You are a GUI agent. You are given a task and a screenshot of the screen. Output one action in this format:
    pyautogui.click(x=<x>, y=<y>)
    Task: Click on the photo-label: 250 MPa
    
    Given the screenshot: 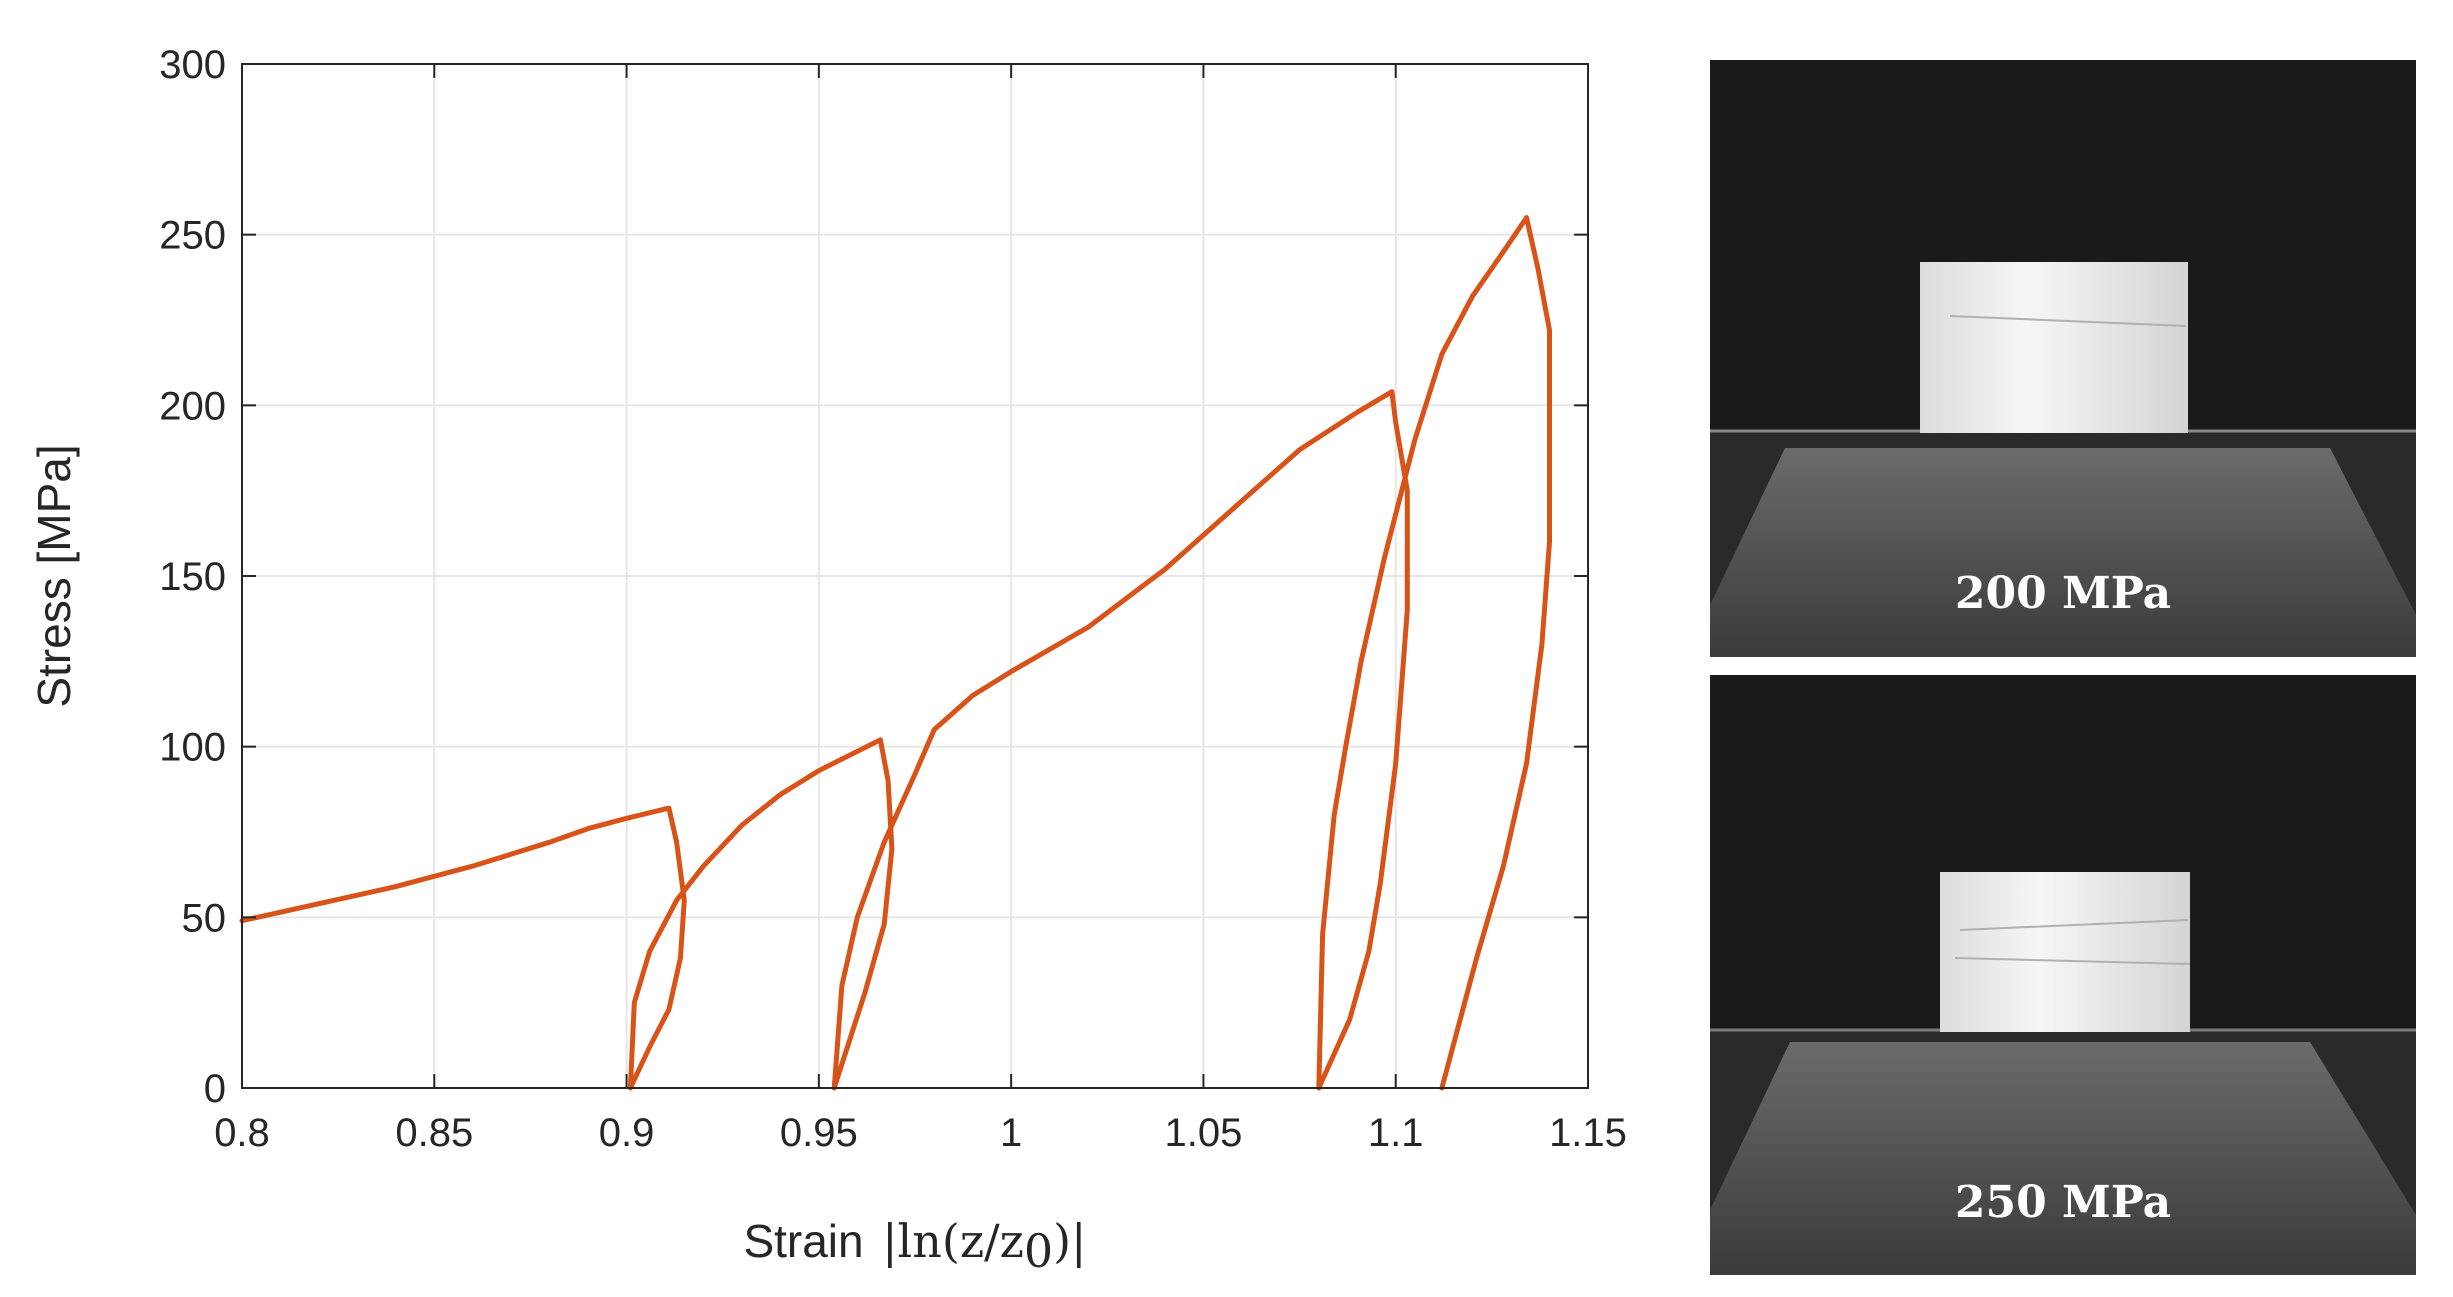 What is the action you would take?
    pyautogui.click(x=2063, y=1202)
    